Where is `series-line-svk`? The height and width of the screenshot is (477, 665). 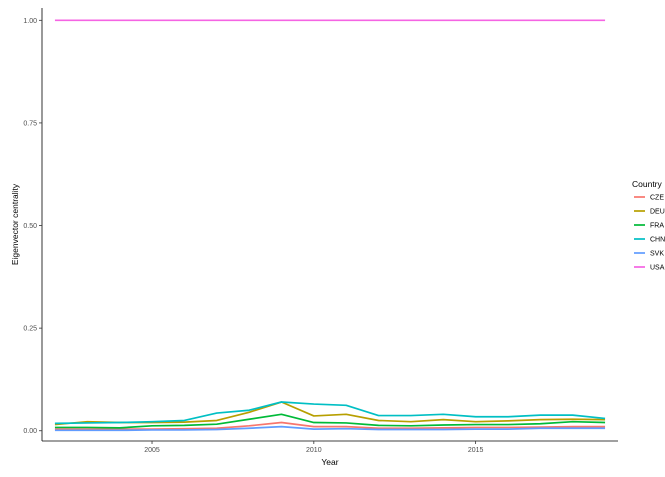
series-line-svk is located at coordinates (330, 428).